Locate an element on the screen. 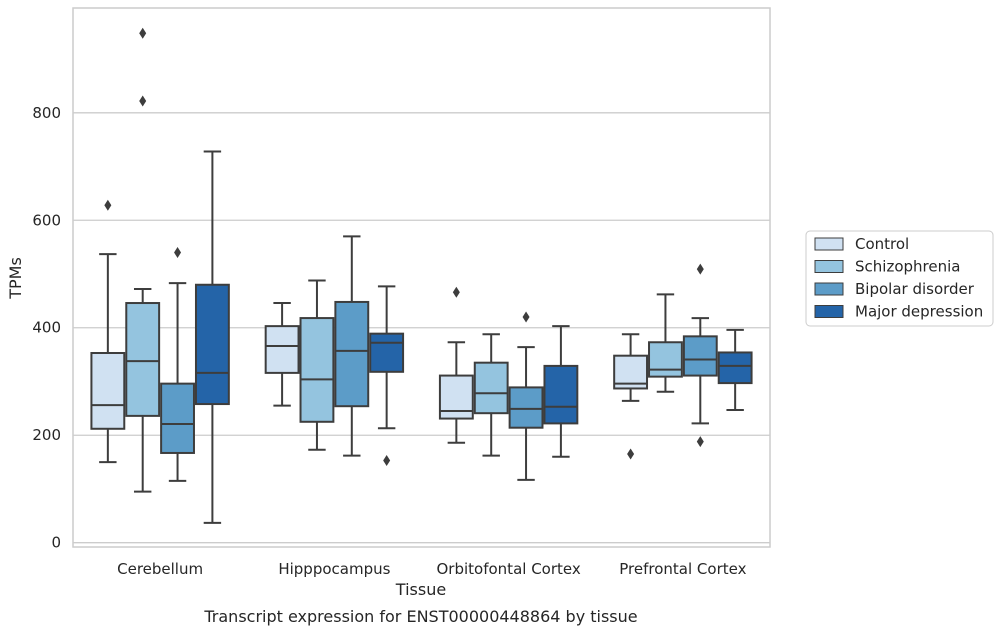 This screenshot has width=1002, height=634. y-tick-label: 800 is located at coordinates (46, 113).